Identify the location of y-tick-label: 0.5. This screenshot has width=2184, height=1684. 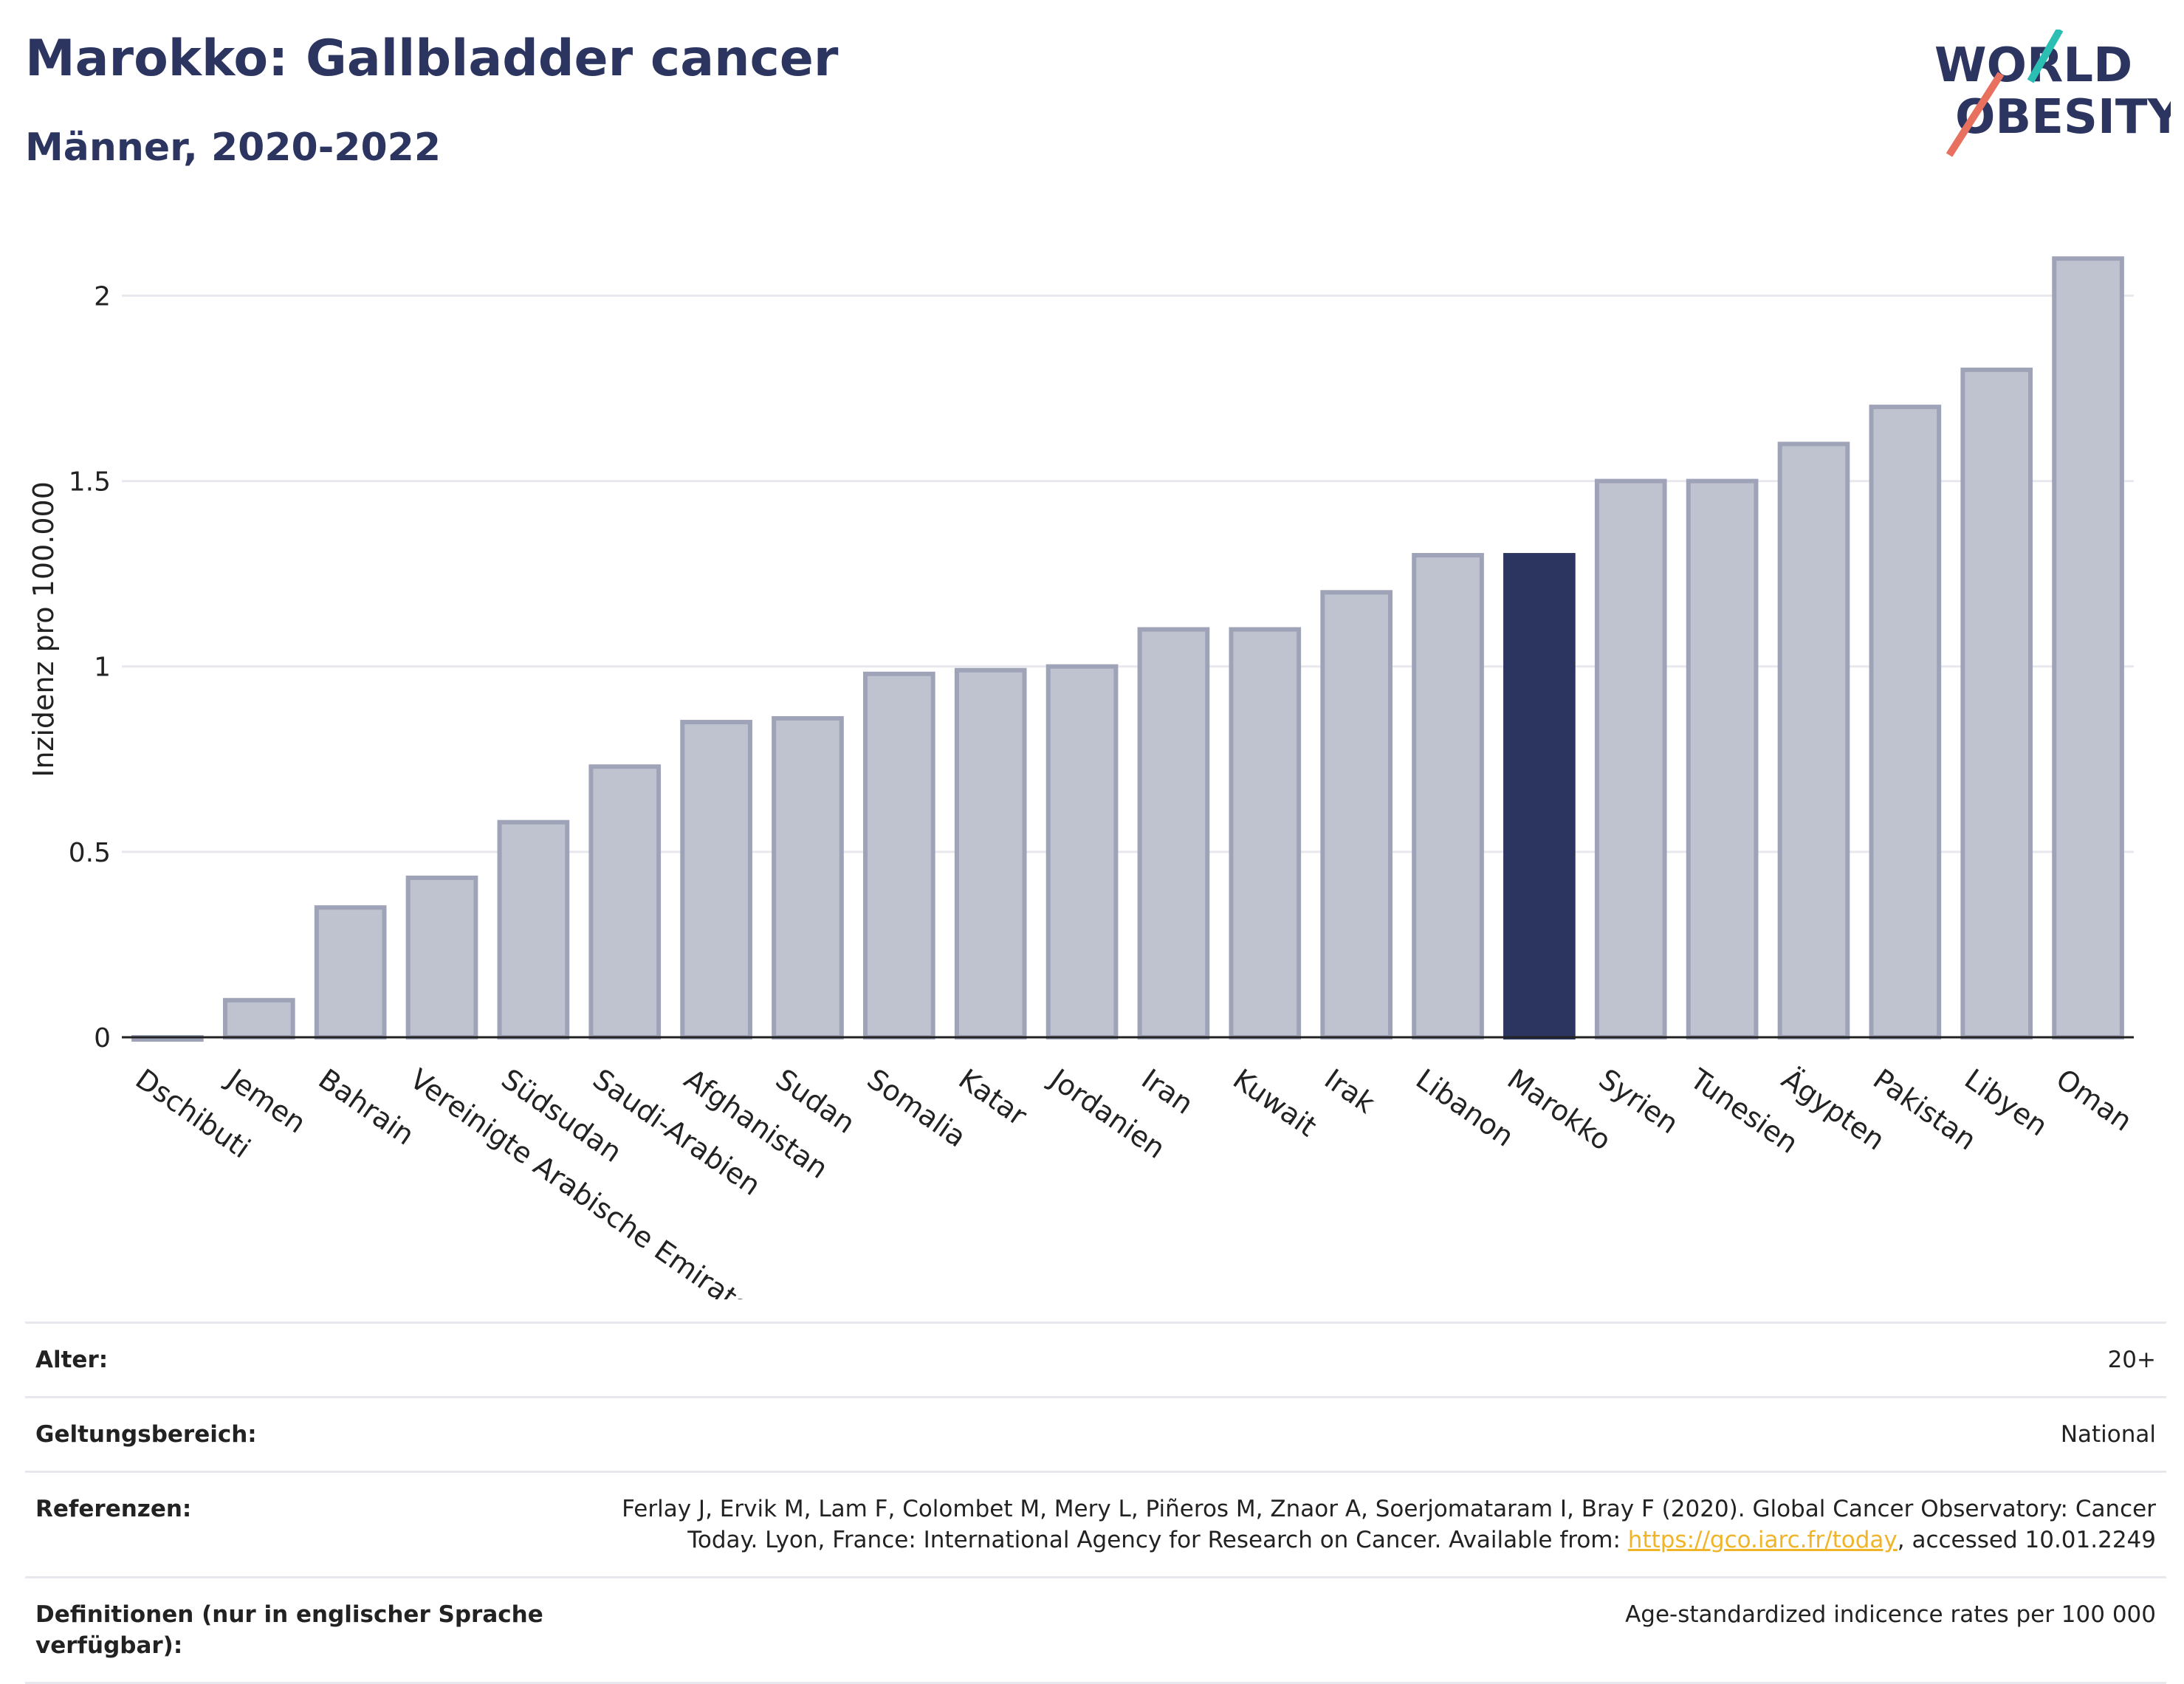
(90, 853).